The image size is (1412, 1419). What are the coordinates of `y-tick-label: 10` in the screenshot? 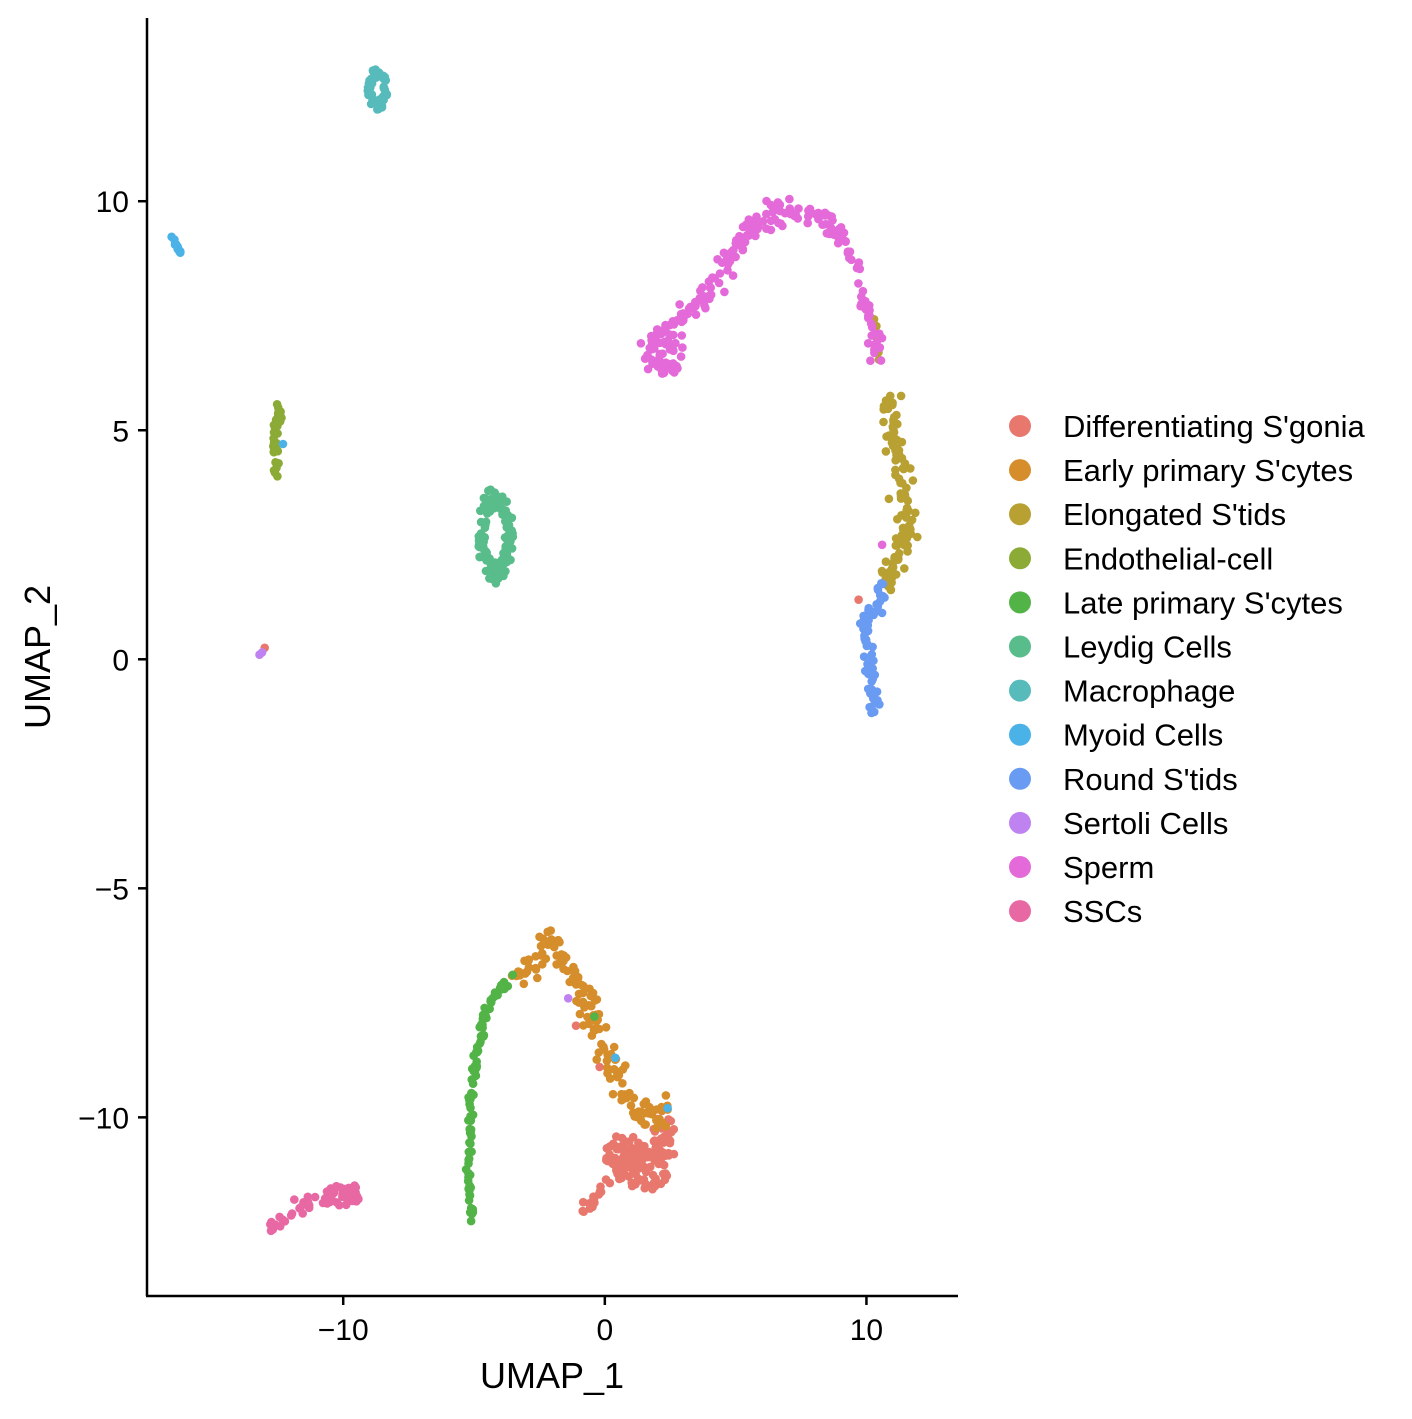 It's located at (112, 202).